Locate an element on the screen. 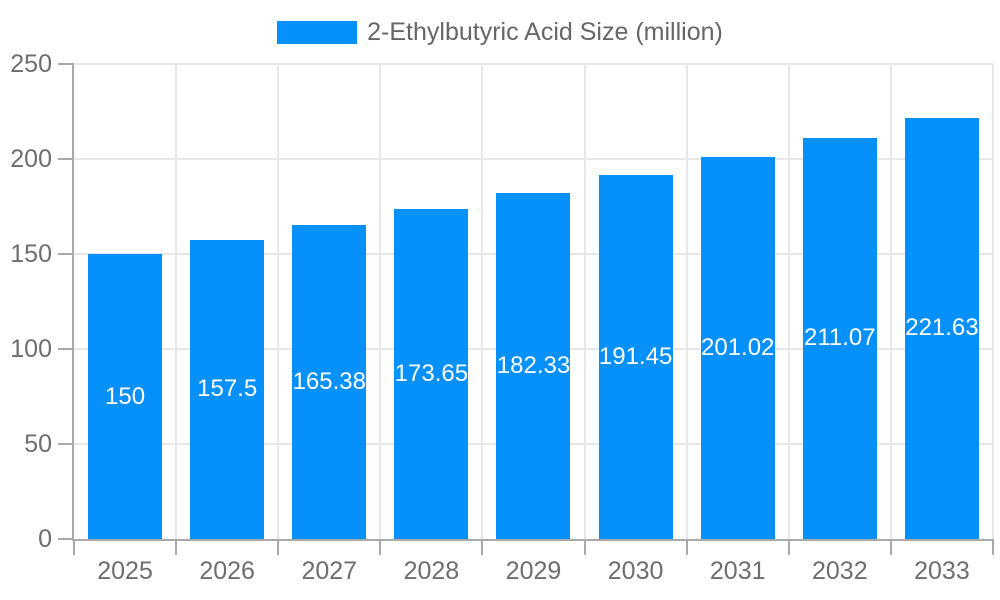 This screenshot has width=1000, height=600. bar-2025 is located at coordinates (125, 396).